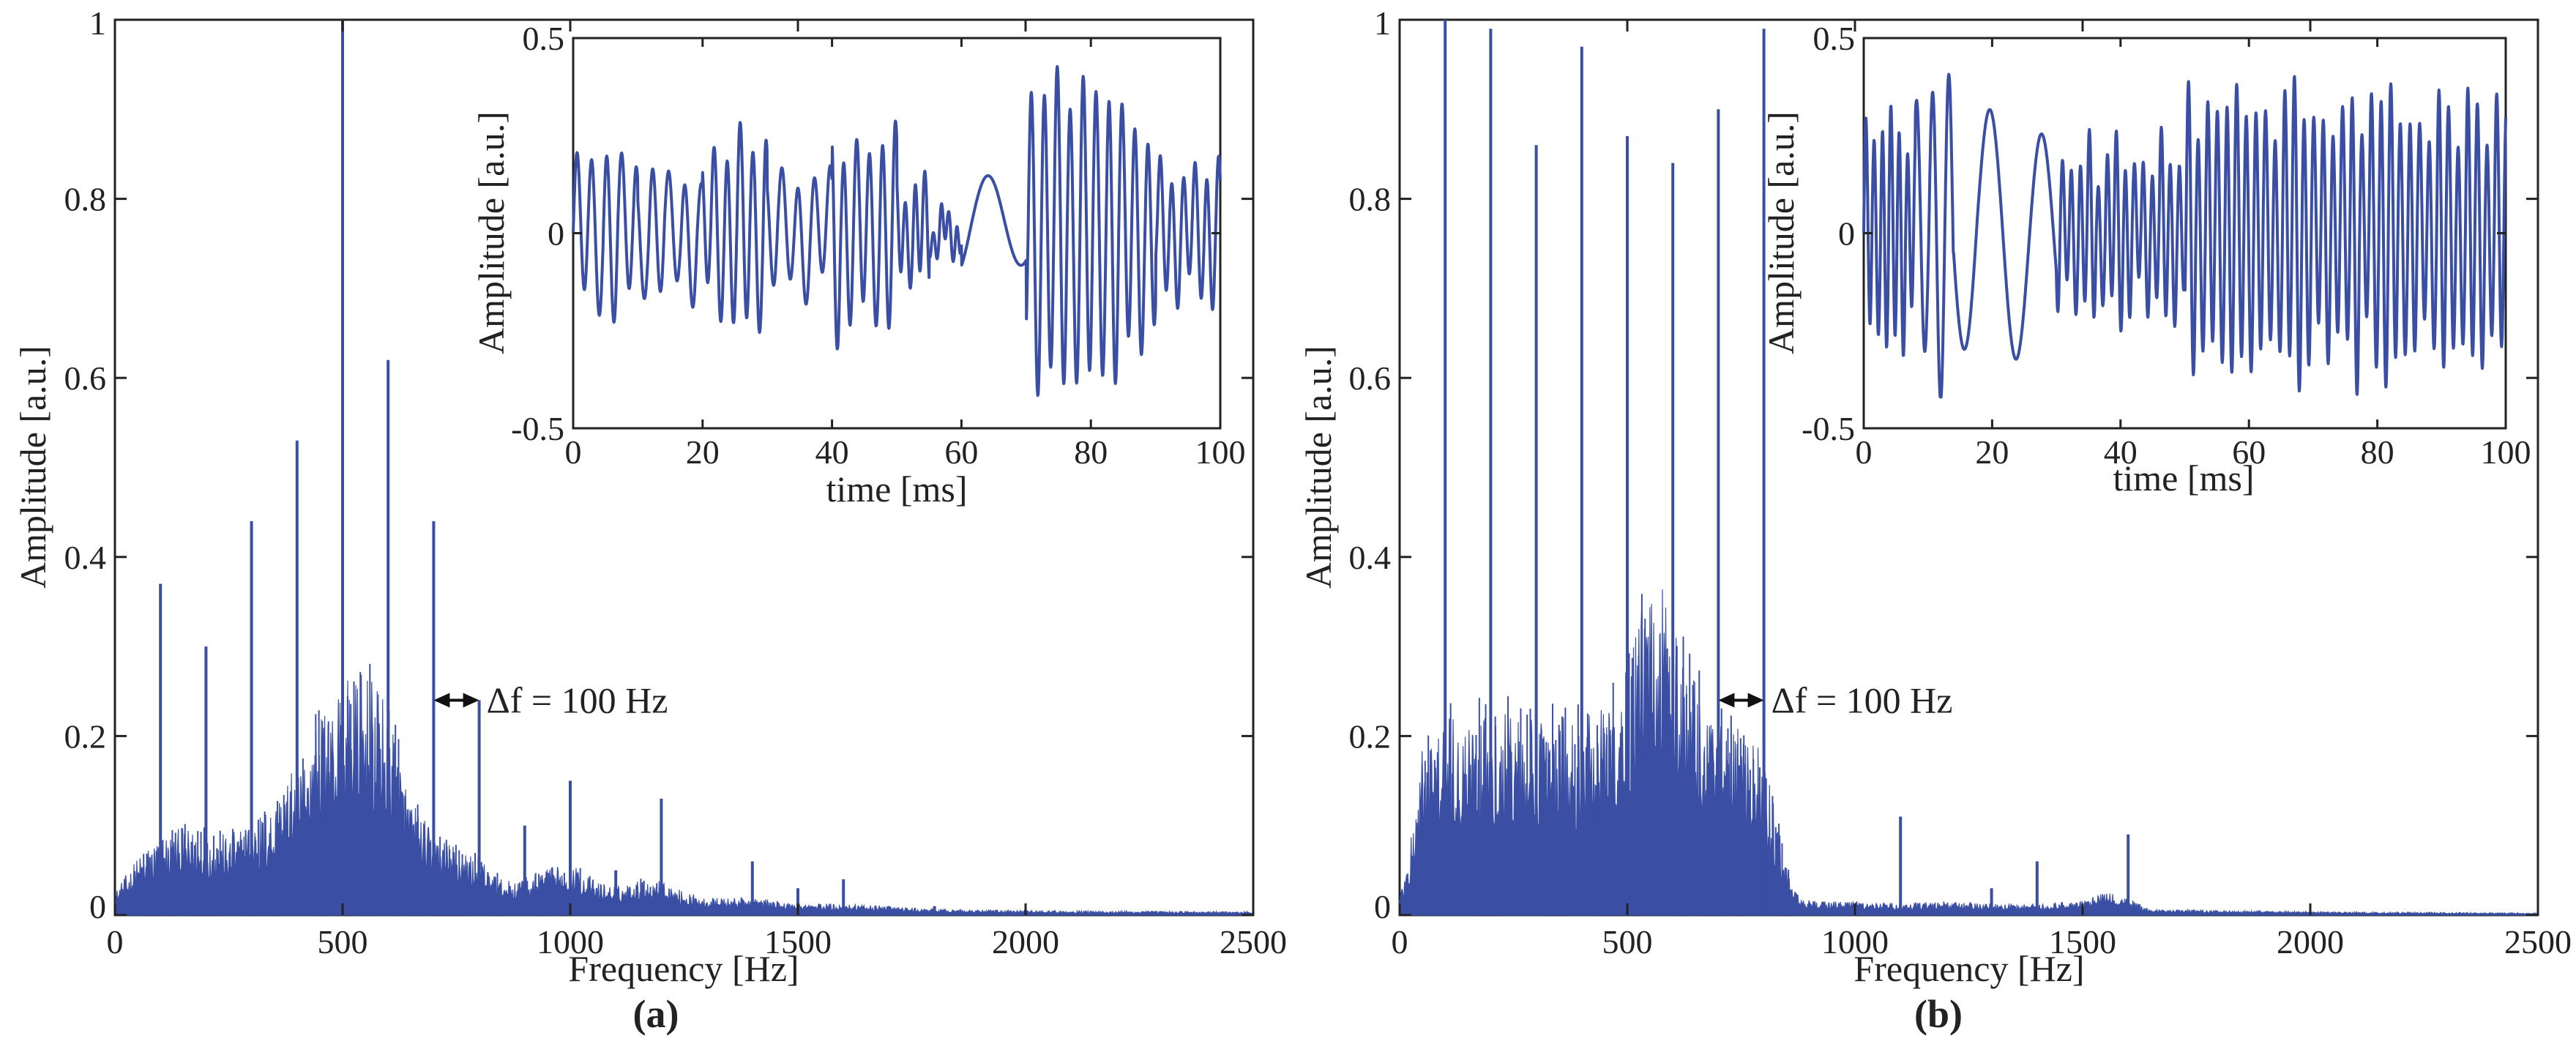 The image size is (2576, 1052). What do you see at coordinates (2082, 941) in the screenshot?
I see `panel-b-xtick-label: 1500` at bounding box center [2082, 941].